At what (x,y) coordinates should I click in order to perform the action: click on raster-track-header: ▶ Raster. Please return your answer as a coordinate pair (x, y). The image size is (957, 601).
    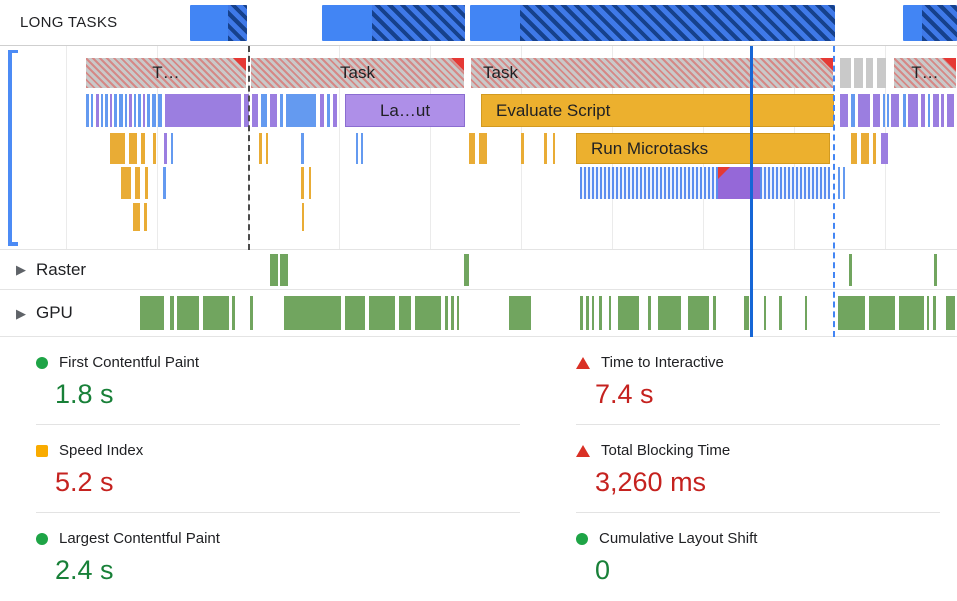
    Looking at the image, I should click on (51, 270).